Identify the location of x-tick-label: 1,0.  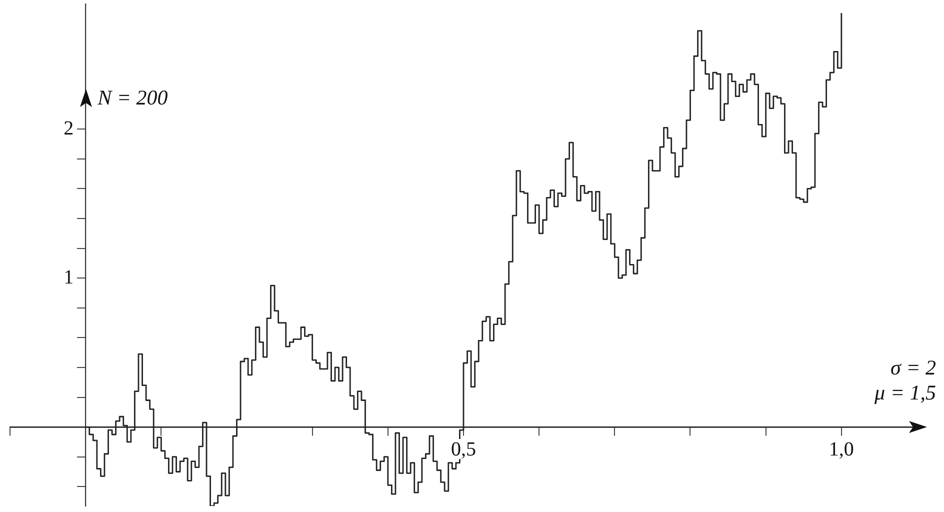
(841, 449).